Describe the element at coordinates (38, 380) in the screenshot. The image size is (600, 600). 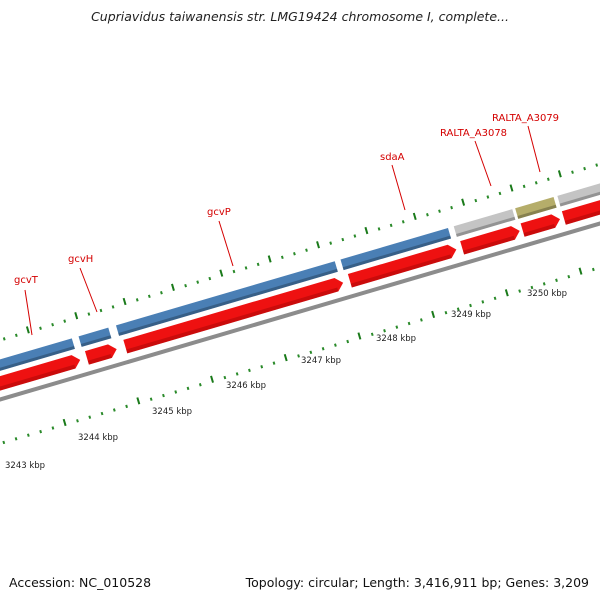
I see `cds-gcvT-arrow-shade` at that location.